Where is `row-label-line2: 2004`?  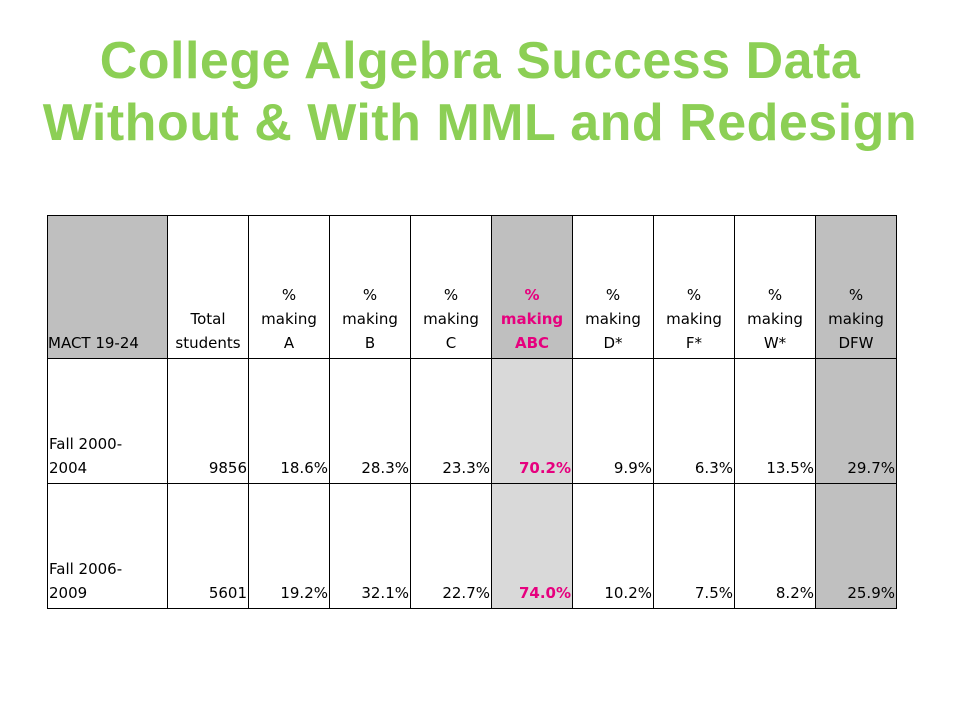 row-label-line2: 2004 is located at coordinates (68, 468).